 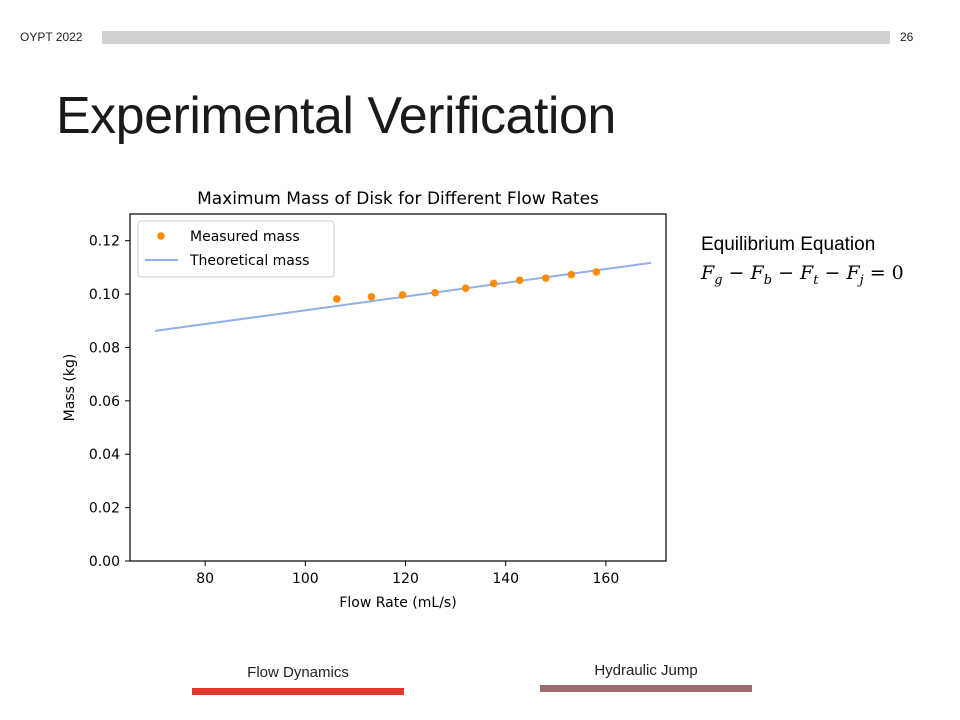 What do you see at coordinates (205, 579) in the screenshot?
I see `x-tick-label: 80` at bounding box center [205, 579].